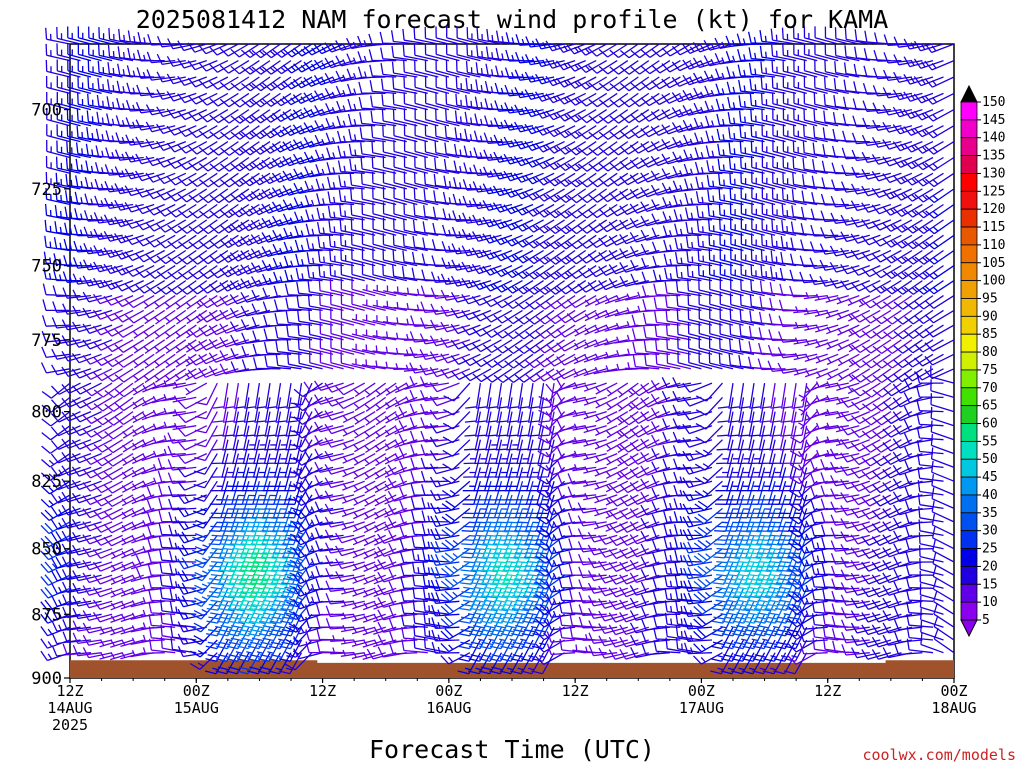 The image size is (1024, 768). What do you see at coordinates (990, 334) in the screenshot?
I see `colorbar-label: 85` at bounding box center [990, 334].